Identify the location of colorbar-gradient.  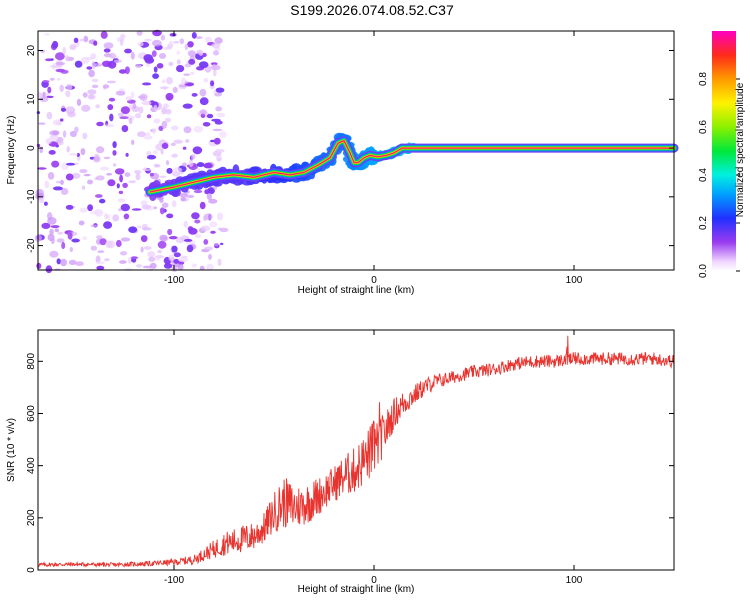
(724, 151).